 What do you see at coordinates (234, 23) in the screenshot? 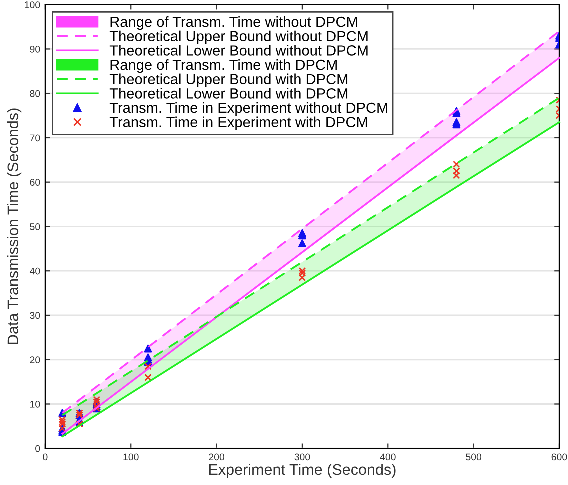
I see `legend-label: Range of Transm. Time without DPCM` at bounding box center [234, 23].